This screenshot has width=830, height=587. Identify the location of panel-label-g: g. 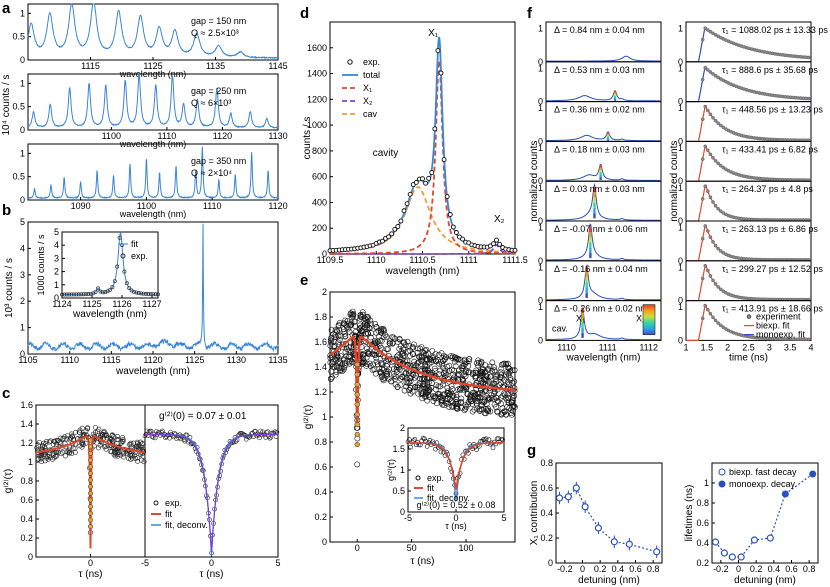
(531, 450).